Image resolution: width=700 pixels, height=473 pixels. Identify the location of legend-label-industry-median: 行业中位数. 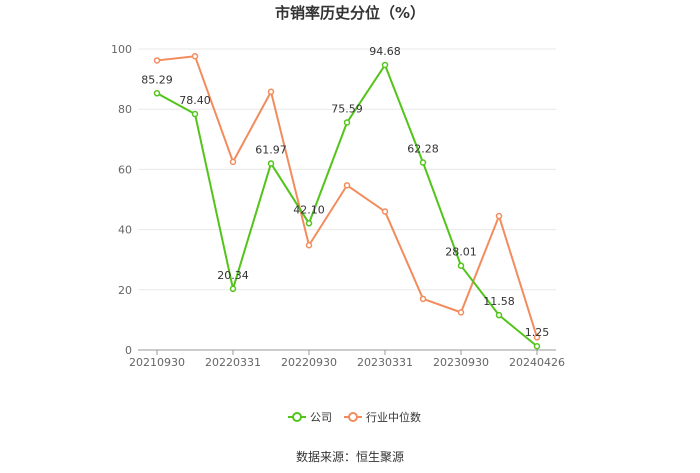
(393, 417).